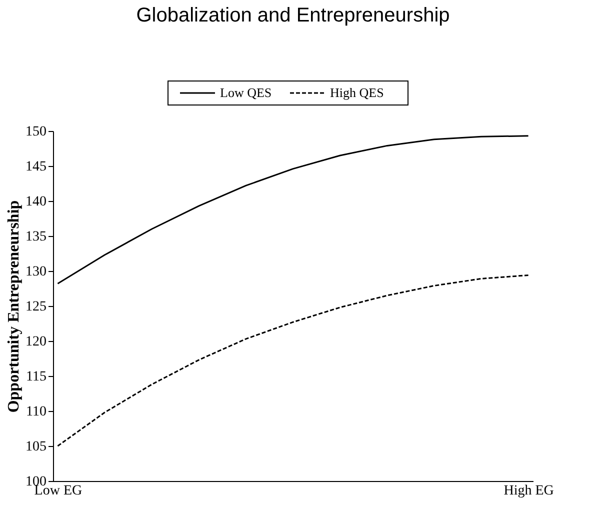 This screenshot has height=520, width=594. I want to click on y-tick-label: 105, so click(36, 447).